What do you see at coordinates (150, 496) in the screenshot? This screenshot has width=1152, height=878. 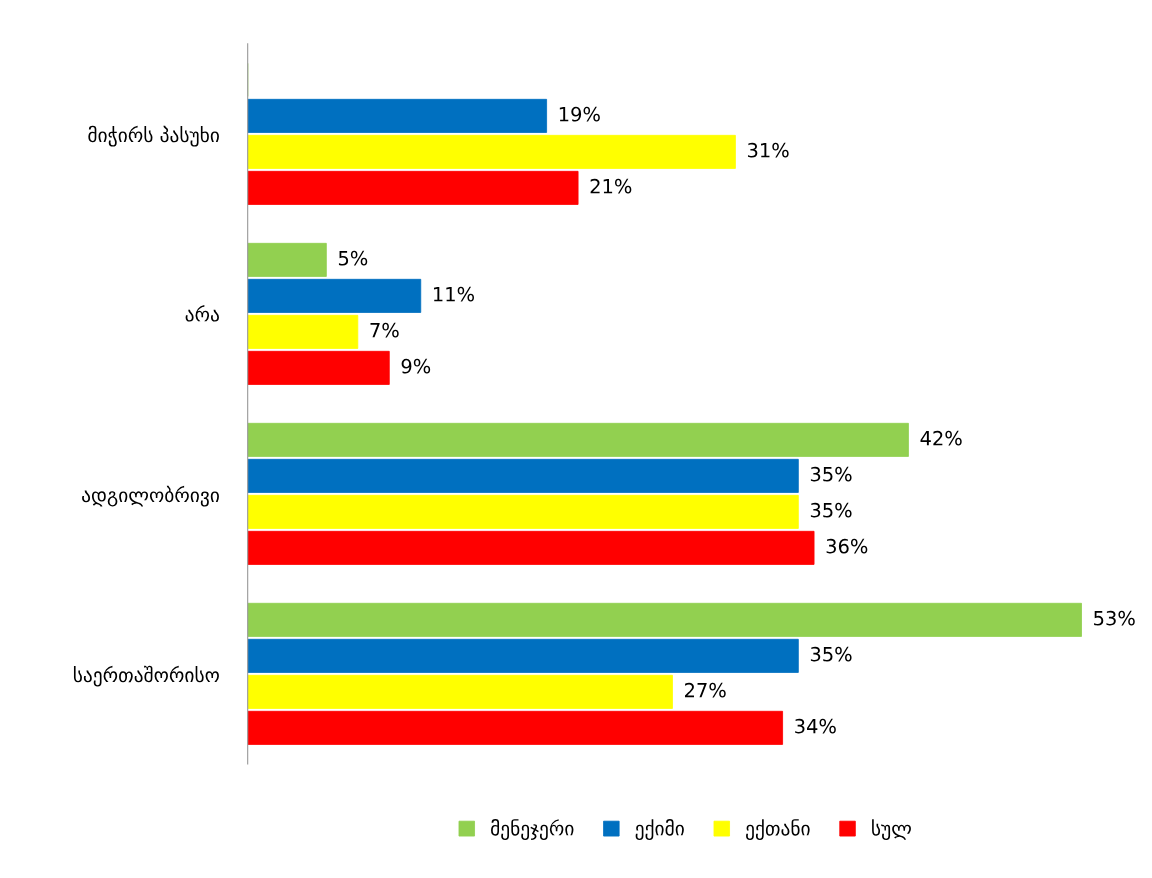 I see `y-tick-label: ადგილობრივი` at bounding box center [150, 496].